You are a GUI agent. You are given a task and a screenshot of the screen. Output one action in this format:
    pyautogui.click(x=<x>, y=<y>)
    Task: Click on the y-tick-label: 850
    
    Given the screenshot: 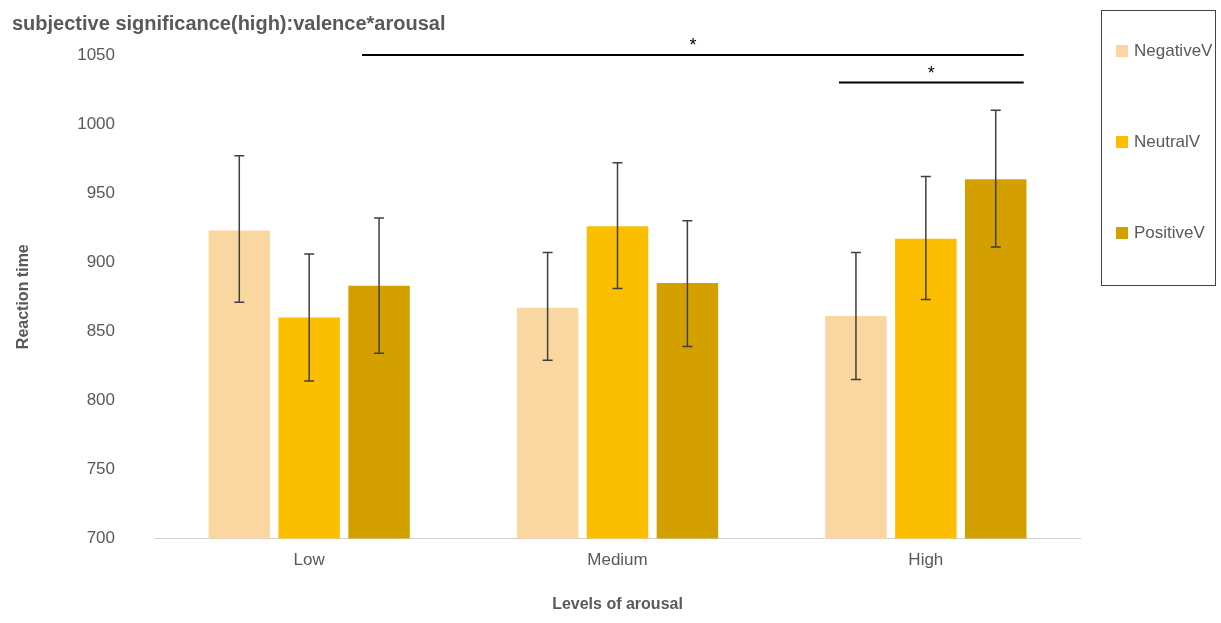 What is the action you would take?
    pyautogui.click(x=101, y=330)
    